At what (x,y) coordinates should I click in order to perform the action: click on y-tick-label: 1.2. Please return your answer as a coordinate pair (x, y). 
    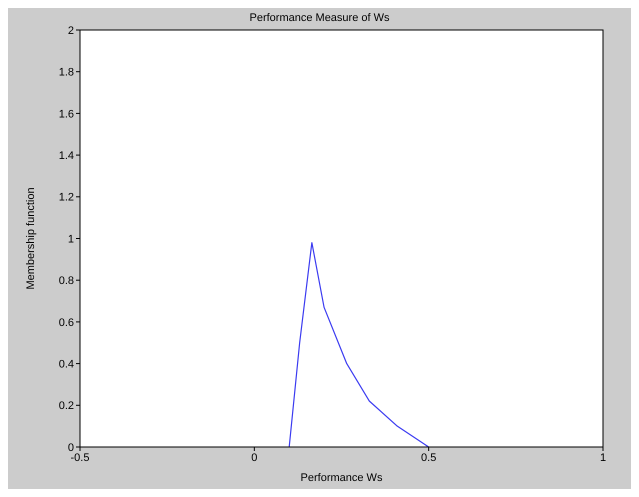
    Looking at the image, I should click on (66, 198).